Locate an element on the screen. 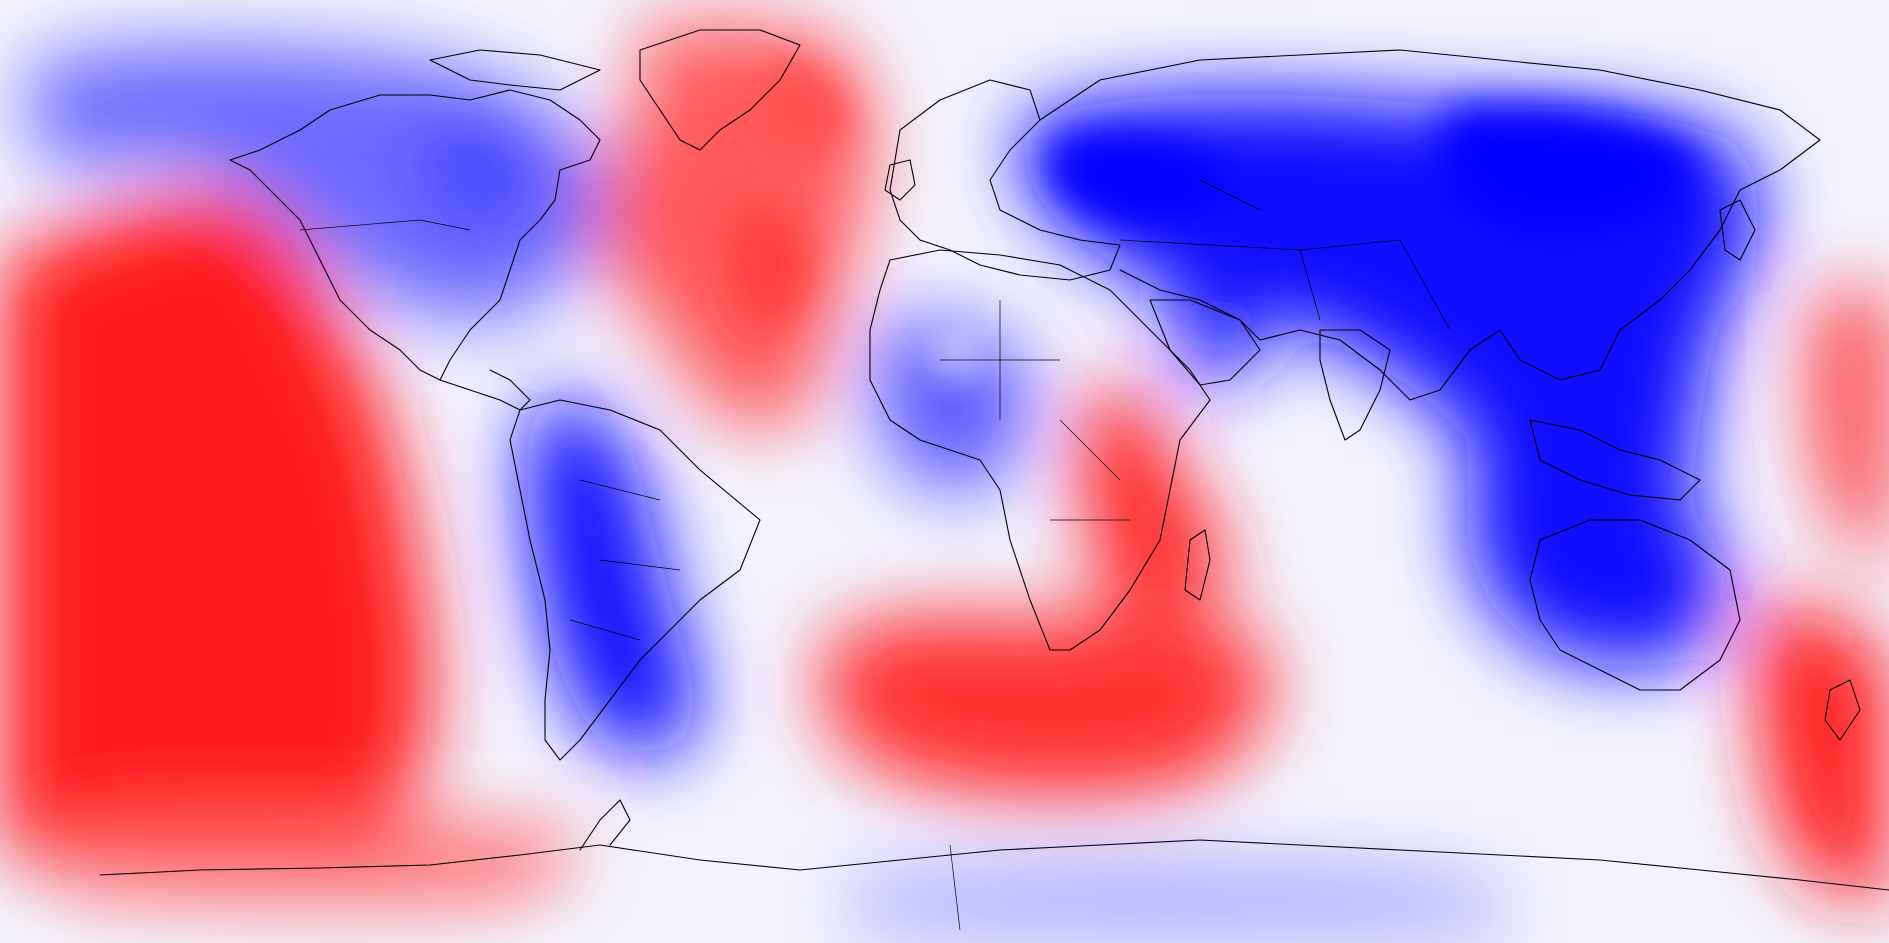 Image resolution: width=1889 pixels, height=943 pixels. us-canada-border is located at coordinates (385, 225).